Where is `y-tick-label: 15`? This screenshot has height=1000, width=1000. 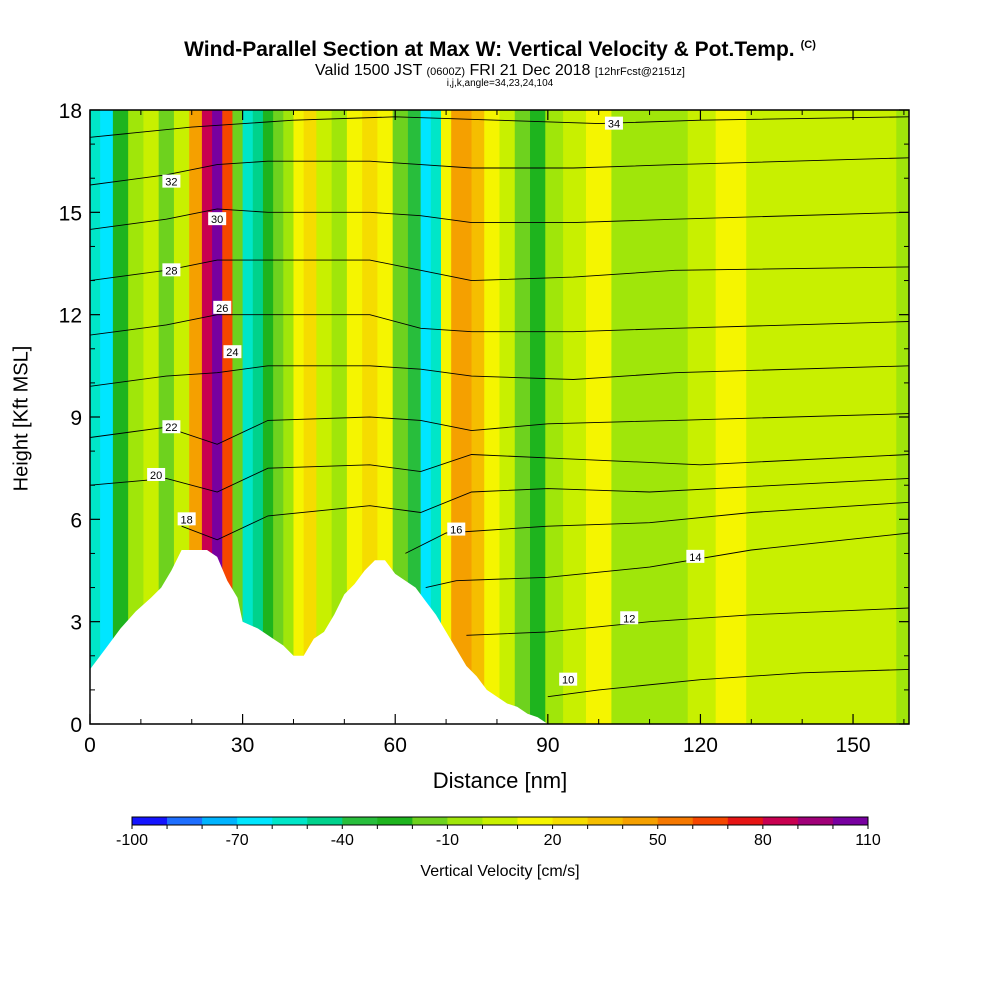 y-tick-label: 15 is located at coordinates (70, 213).